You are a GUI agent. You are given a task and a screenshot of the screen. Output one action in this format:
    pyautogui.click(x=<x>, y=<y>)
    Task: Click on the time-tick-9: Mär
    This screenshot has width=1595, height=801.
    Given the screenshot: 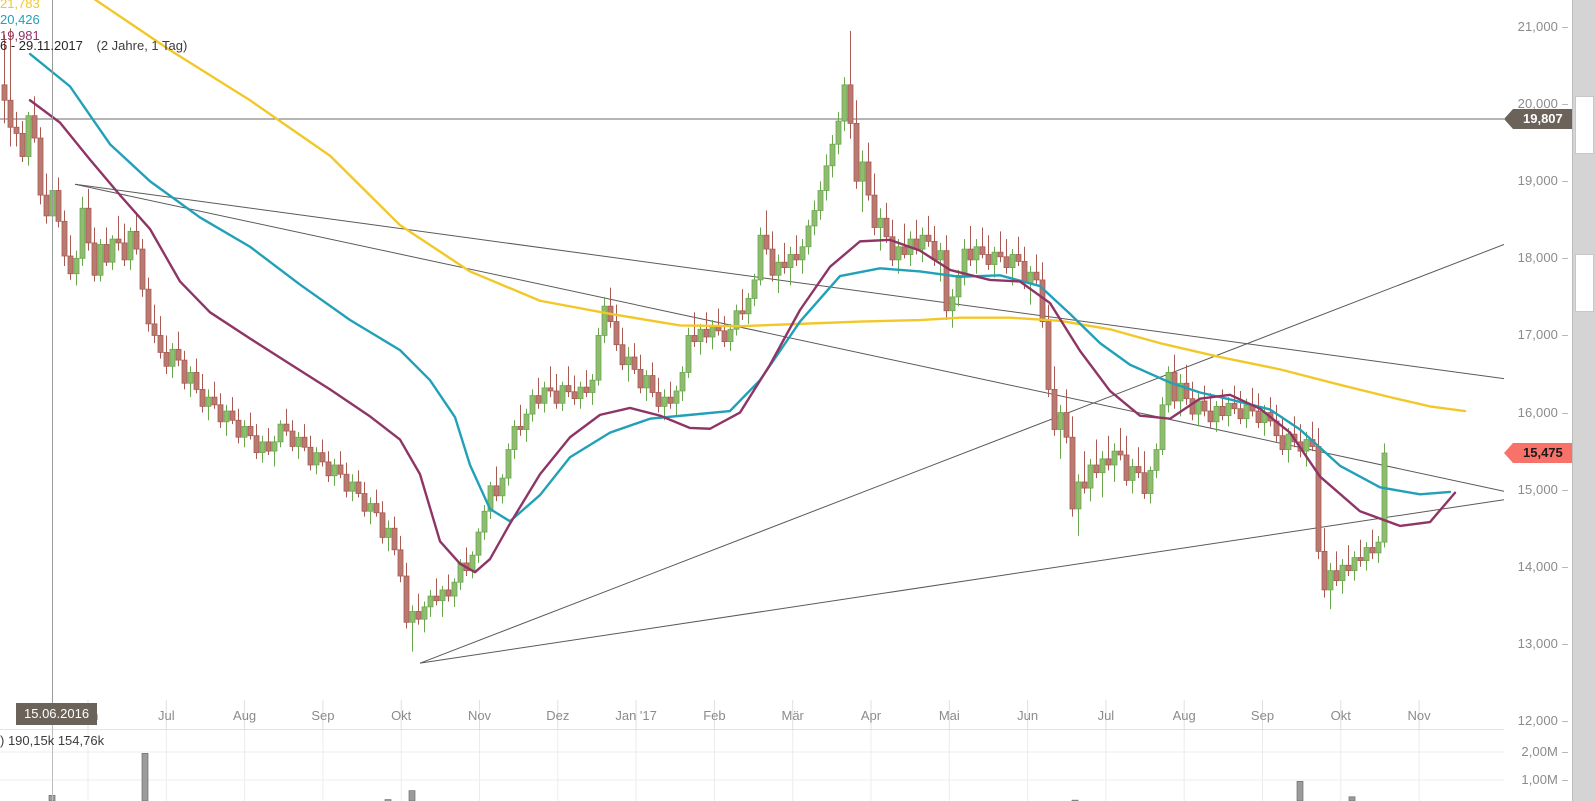 What is the action you would take?
    pyautogui.click(x=792, y=715)
    